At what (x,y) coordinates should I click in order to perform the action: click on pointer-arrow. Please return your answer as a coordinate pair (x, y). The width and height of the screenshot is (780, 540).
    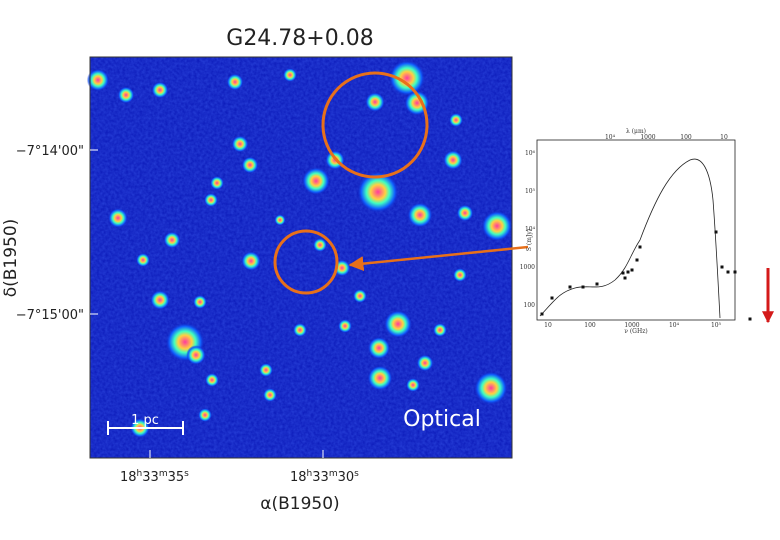
    Looking at the image, I should click on (448, 257).